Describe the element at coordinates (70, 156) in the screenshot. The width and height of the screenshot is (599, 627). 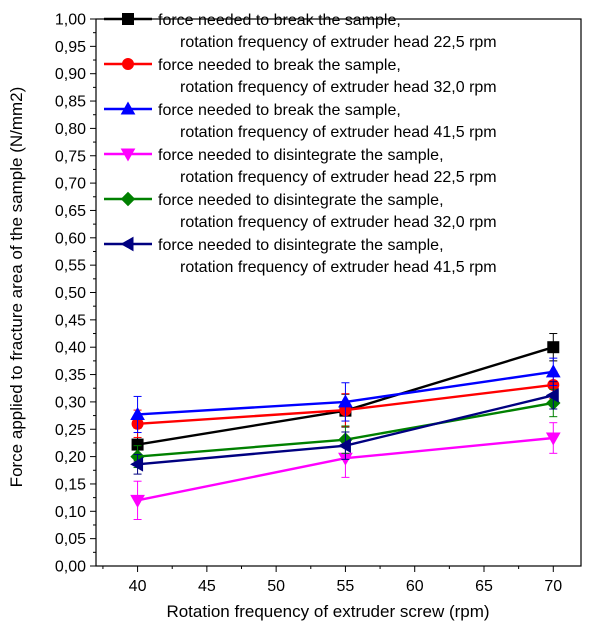
I see `y-tick-label: 0,75` at that location.